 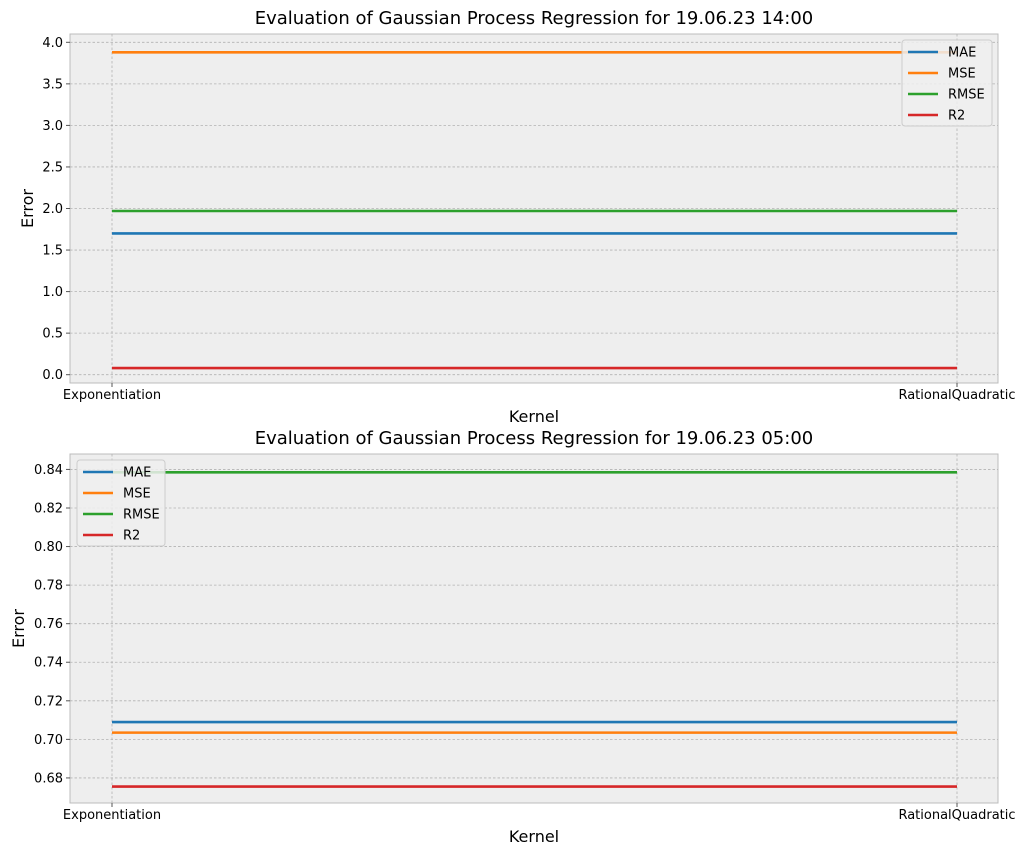 What do you see at coordinates (48, 778) in the screenshot?
I see `y-tick-label: 0.68` at bounding box center [48, 778].